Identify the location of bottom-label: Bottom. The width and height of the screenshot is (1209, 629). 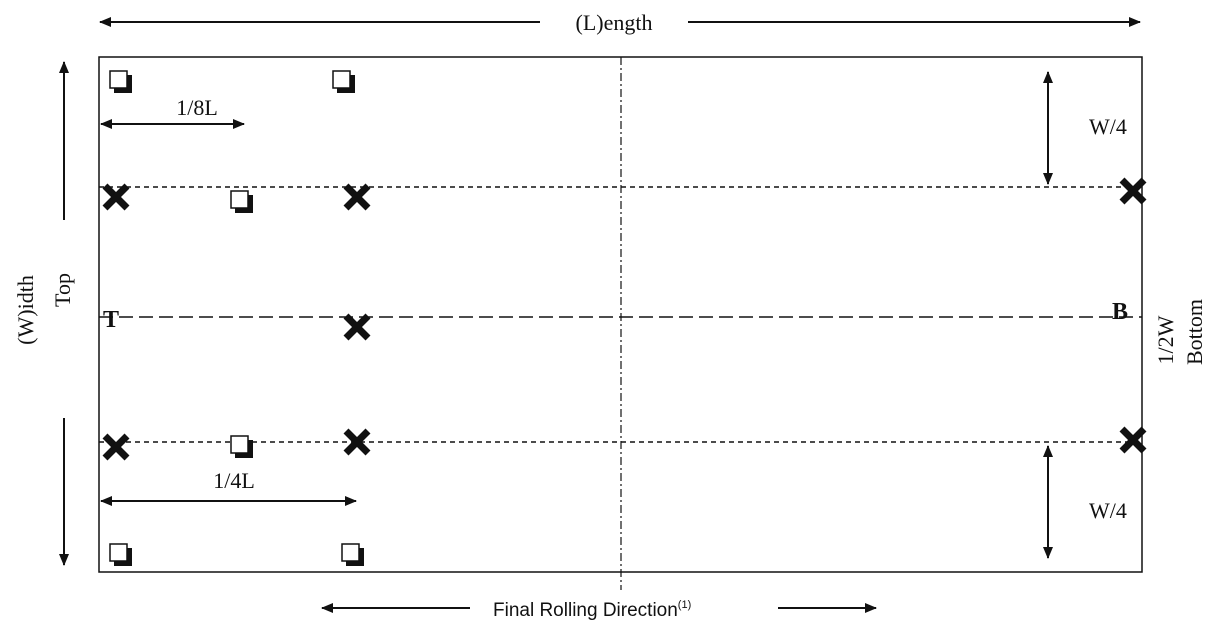
(1194, 332).